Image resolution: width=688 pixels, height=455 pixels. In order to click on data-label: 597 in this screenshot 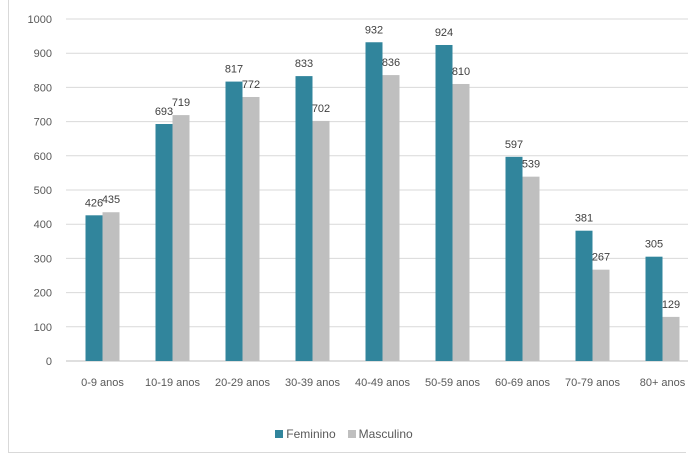, I will do `click(514, 145)`.